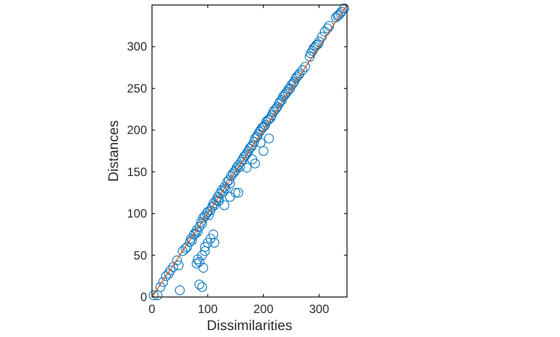 Image resolution: width=560 pixels, height=337 pixels. Describe the element at coordinates (137, 213) in the screenshot. I see `y-tick-label: 100` at that location.